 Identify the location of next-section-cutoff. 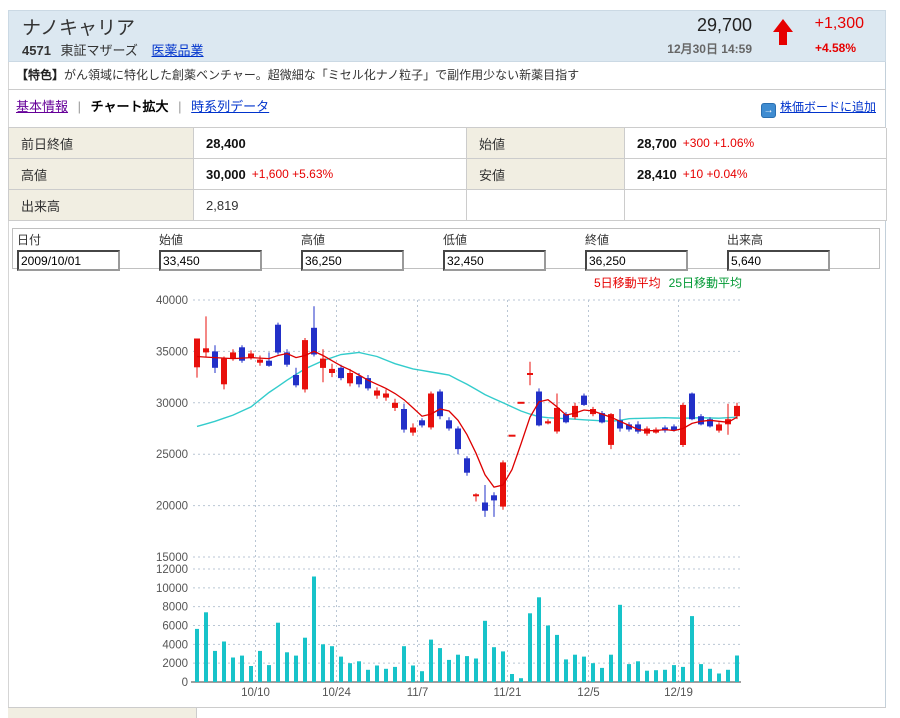
(447, 712).